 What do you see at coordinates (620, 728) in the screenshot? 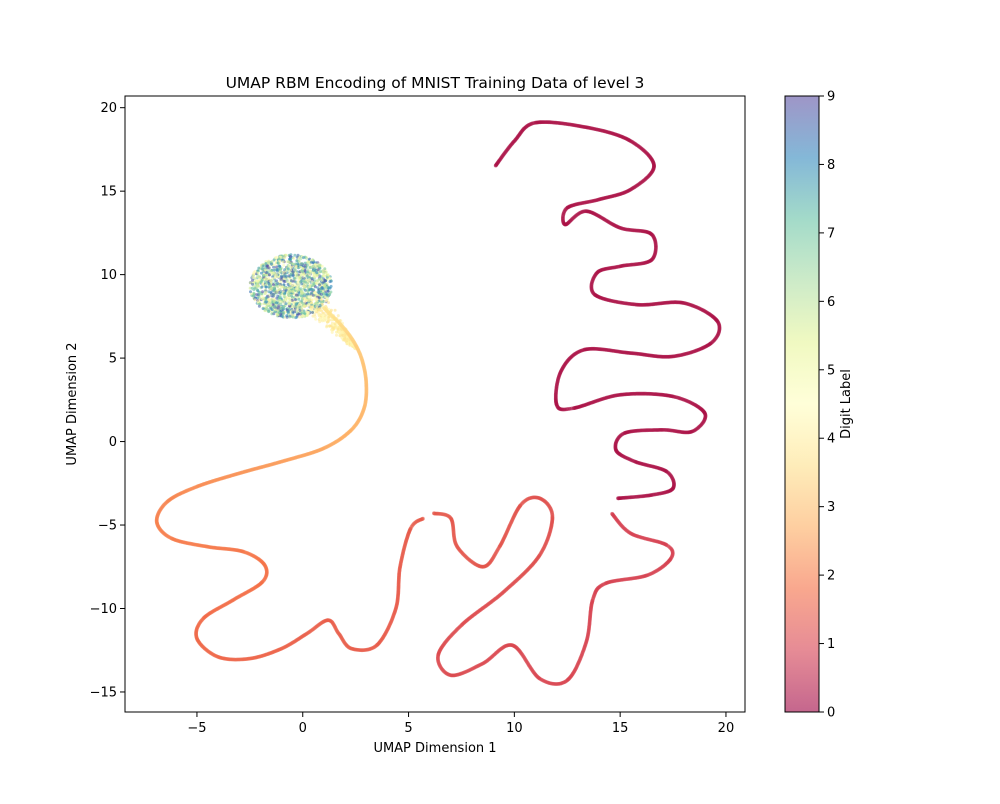
I see `x-tick-label: 15` at bounding box center [620, 728].